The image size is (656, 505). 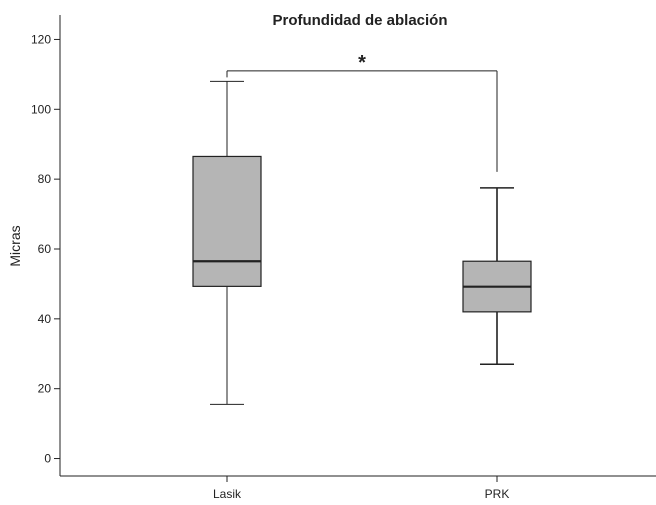 I want to click on x-tick-label: PRK, so click(x=497, y=494).